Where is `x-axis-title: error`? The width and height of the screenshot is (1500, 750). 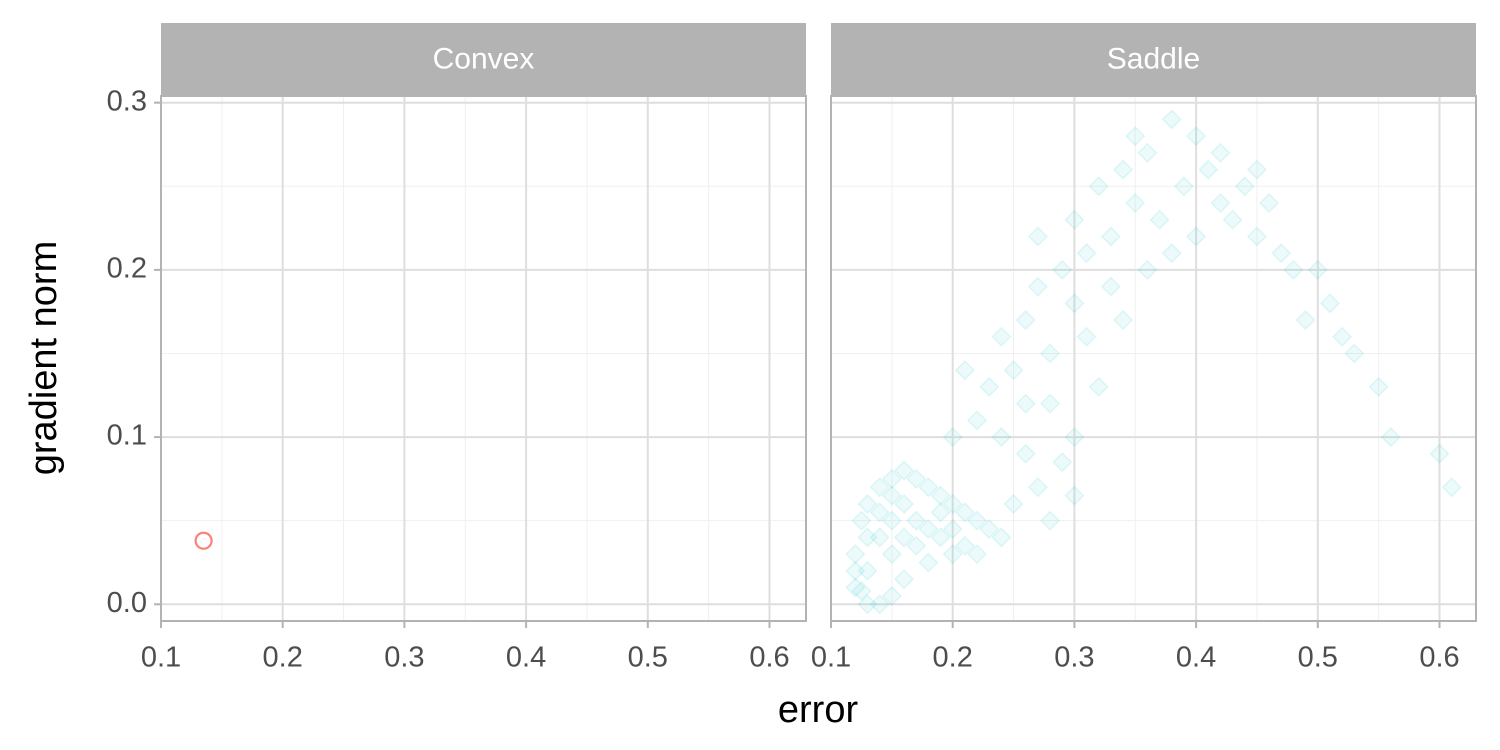
x-axis-title: error is located at coordinates (818, 710).